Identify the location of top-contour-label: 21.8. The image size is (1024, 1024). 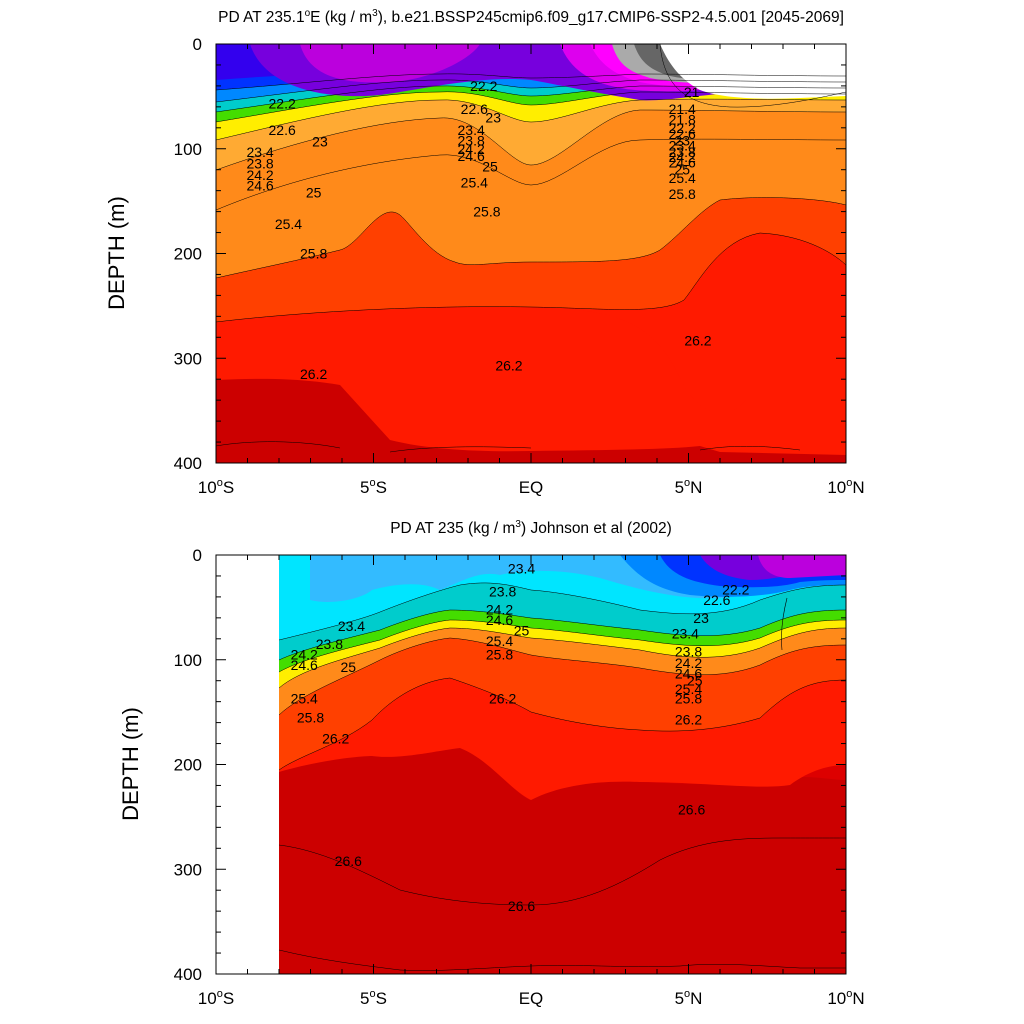
(682, 119).